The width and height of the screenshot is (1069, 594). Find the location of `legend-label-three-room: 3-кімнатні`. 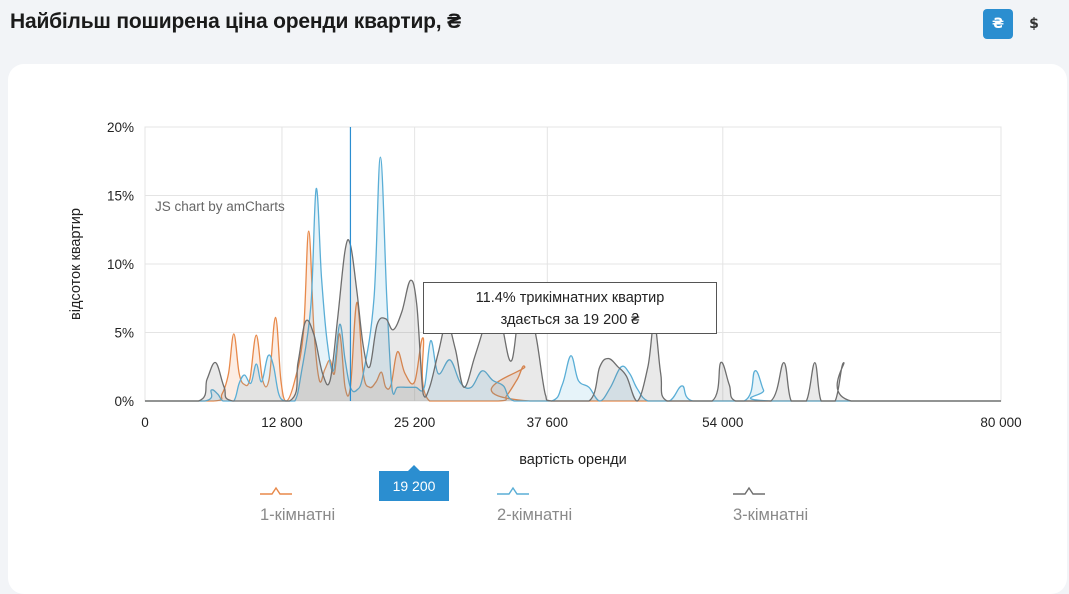

legend-label-three-room: 3-кімнатні is located at coordinates (770, 515).